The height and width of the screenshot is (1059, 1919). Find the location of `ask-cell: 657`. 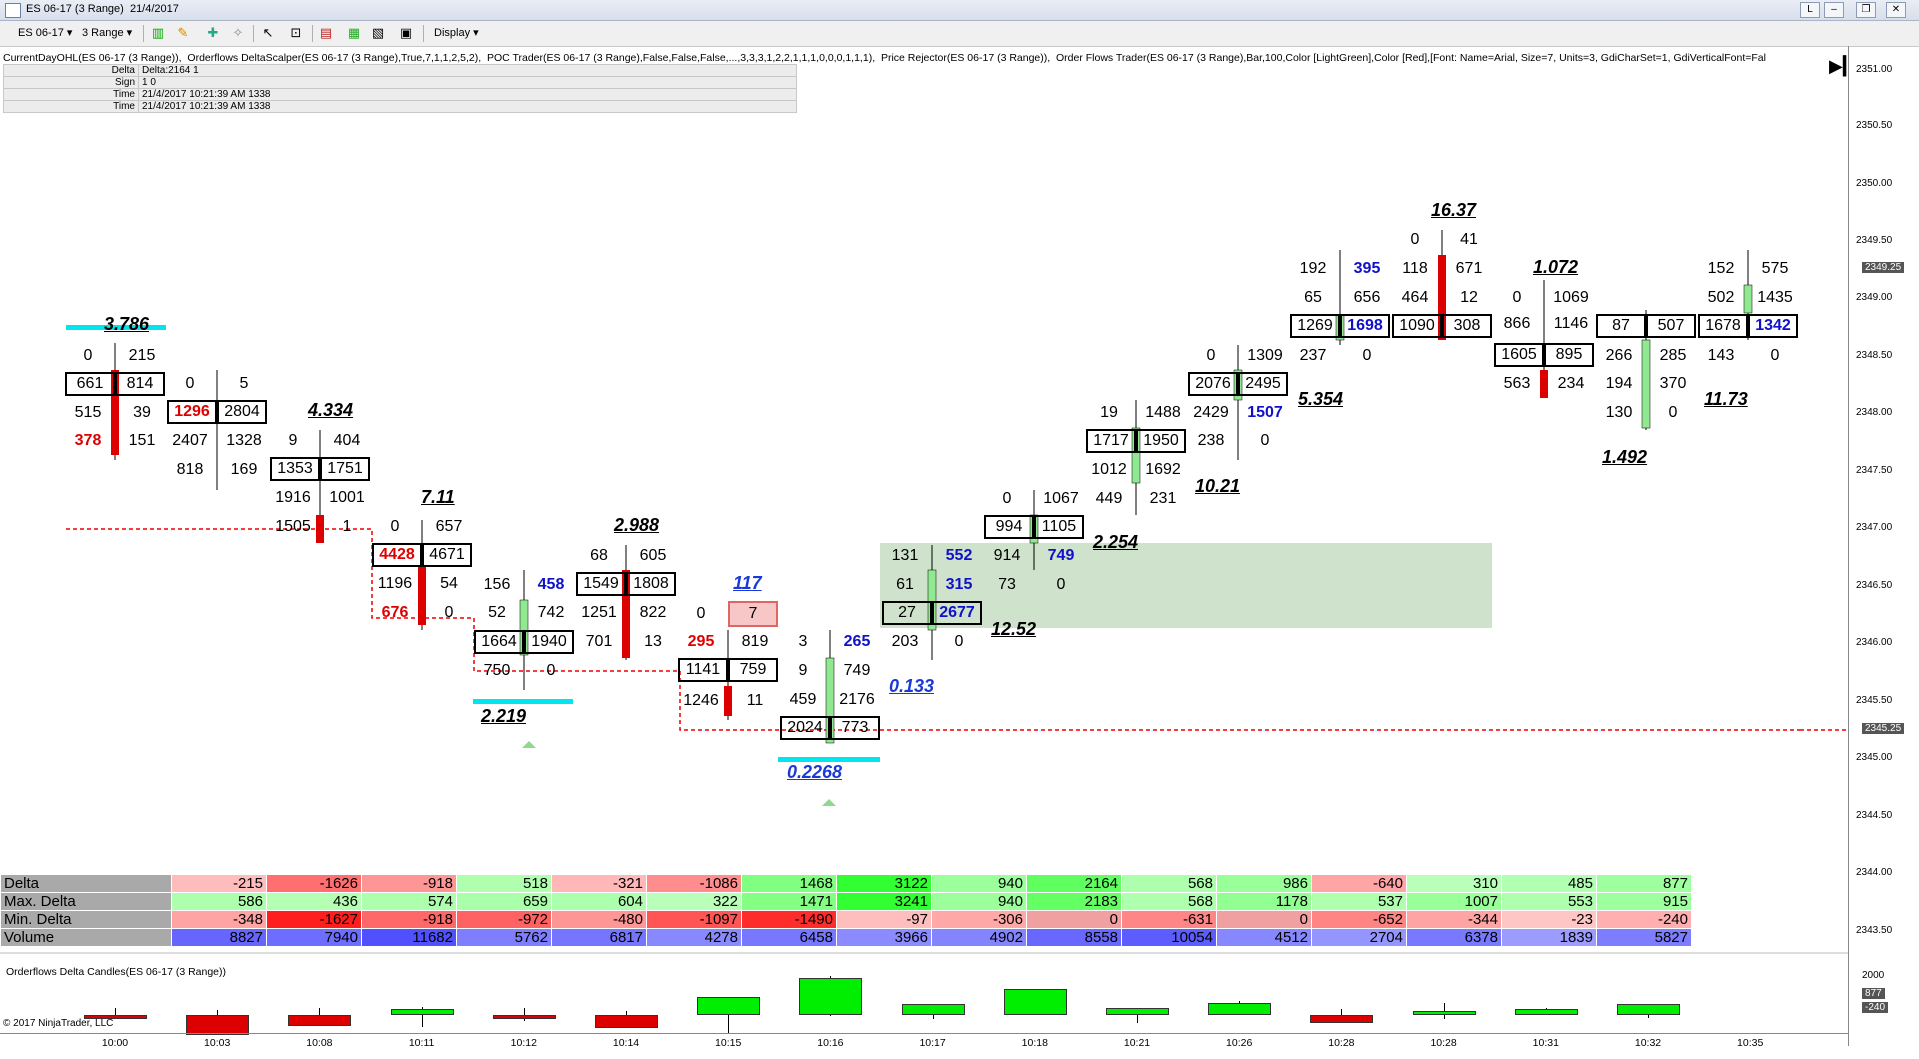

ask-cell: 657 is located at coordinates (449, 526).